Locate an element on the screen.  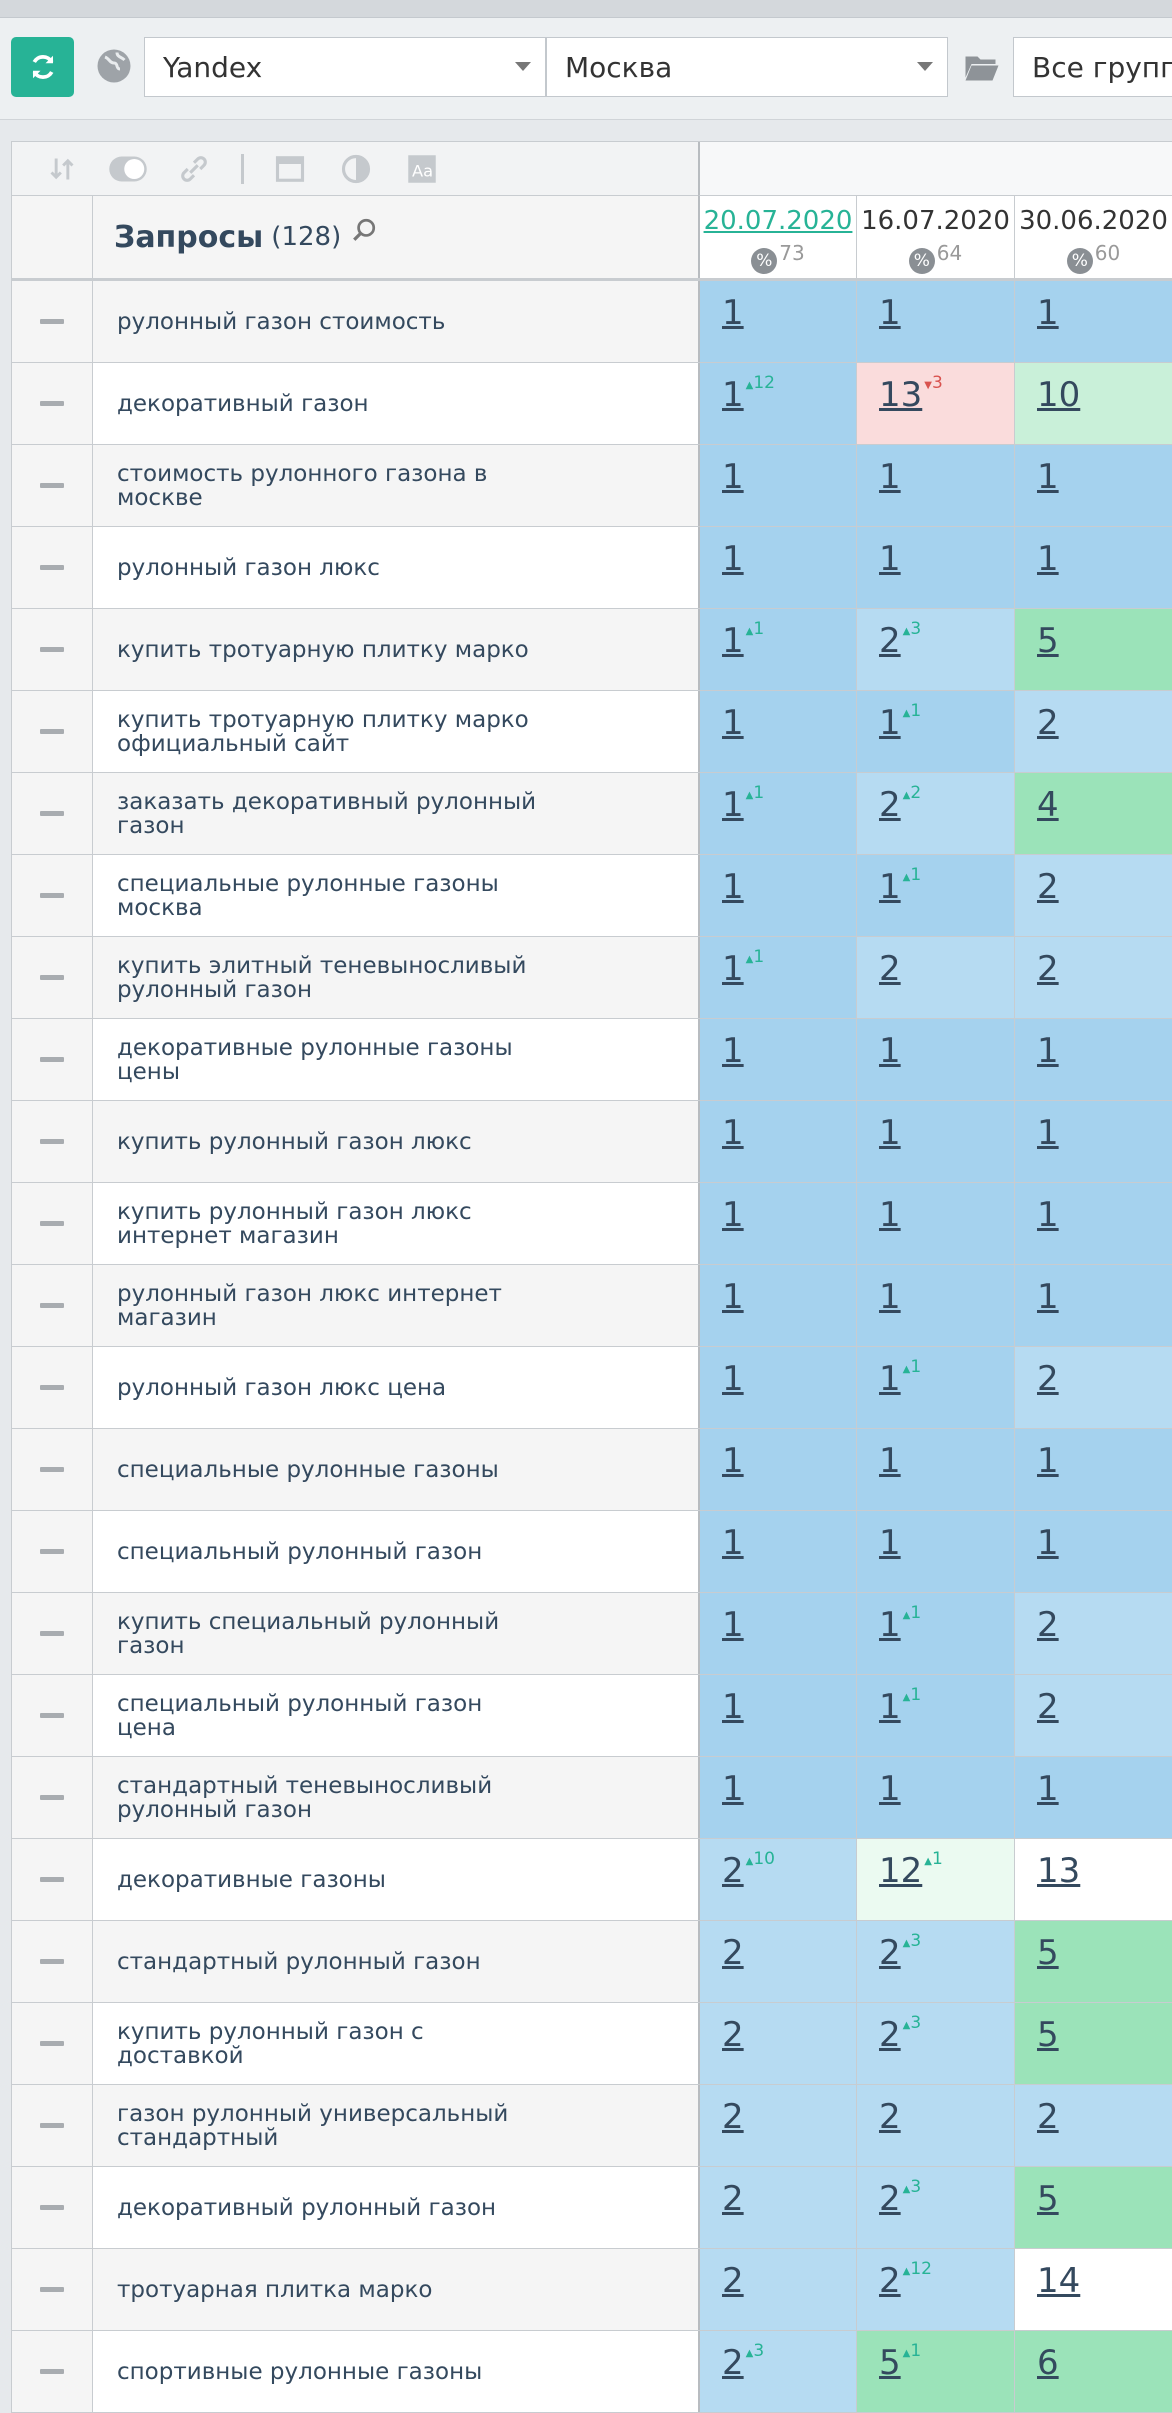
position-link: 6 is located at coordinates (1048, 2363).